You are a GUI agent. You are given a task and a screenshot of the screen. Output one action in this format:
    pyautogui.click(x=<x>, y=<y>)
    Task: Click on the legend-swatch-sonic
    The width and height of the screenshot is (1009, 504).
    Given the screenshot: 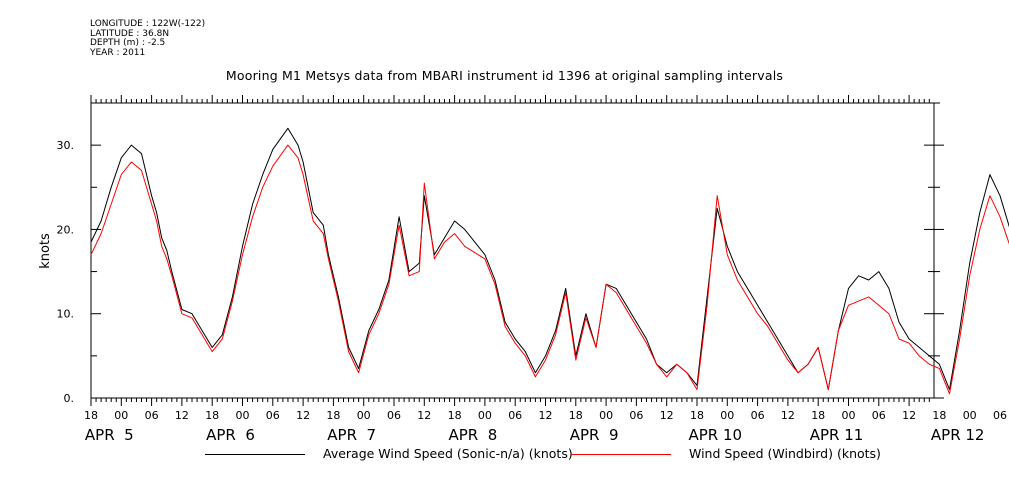 What is the action you would take?
    pyautogui.click(x=255, y=454)
    